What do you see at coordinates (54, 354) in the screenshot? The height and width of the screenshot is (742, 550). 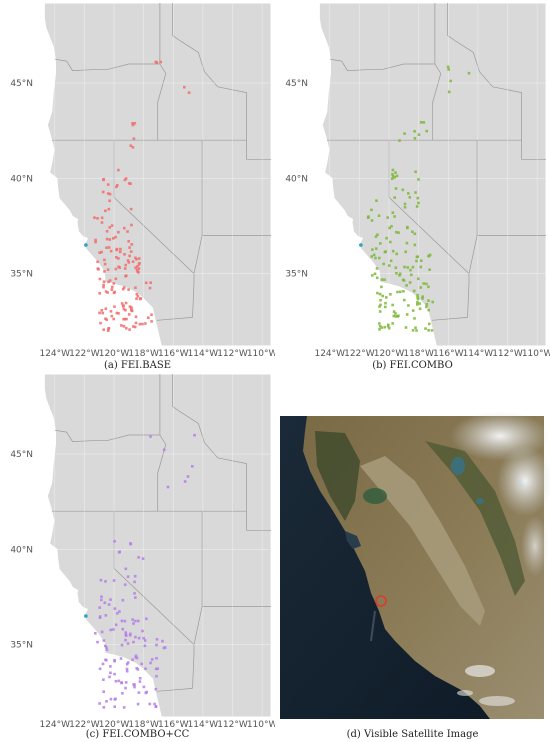 I see `lon-tick-label: 124°W` at bounding box center [54, 354].